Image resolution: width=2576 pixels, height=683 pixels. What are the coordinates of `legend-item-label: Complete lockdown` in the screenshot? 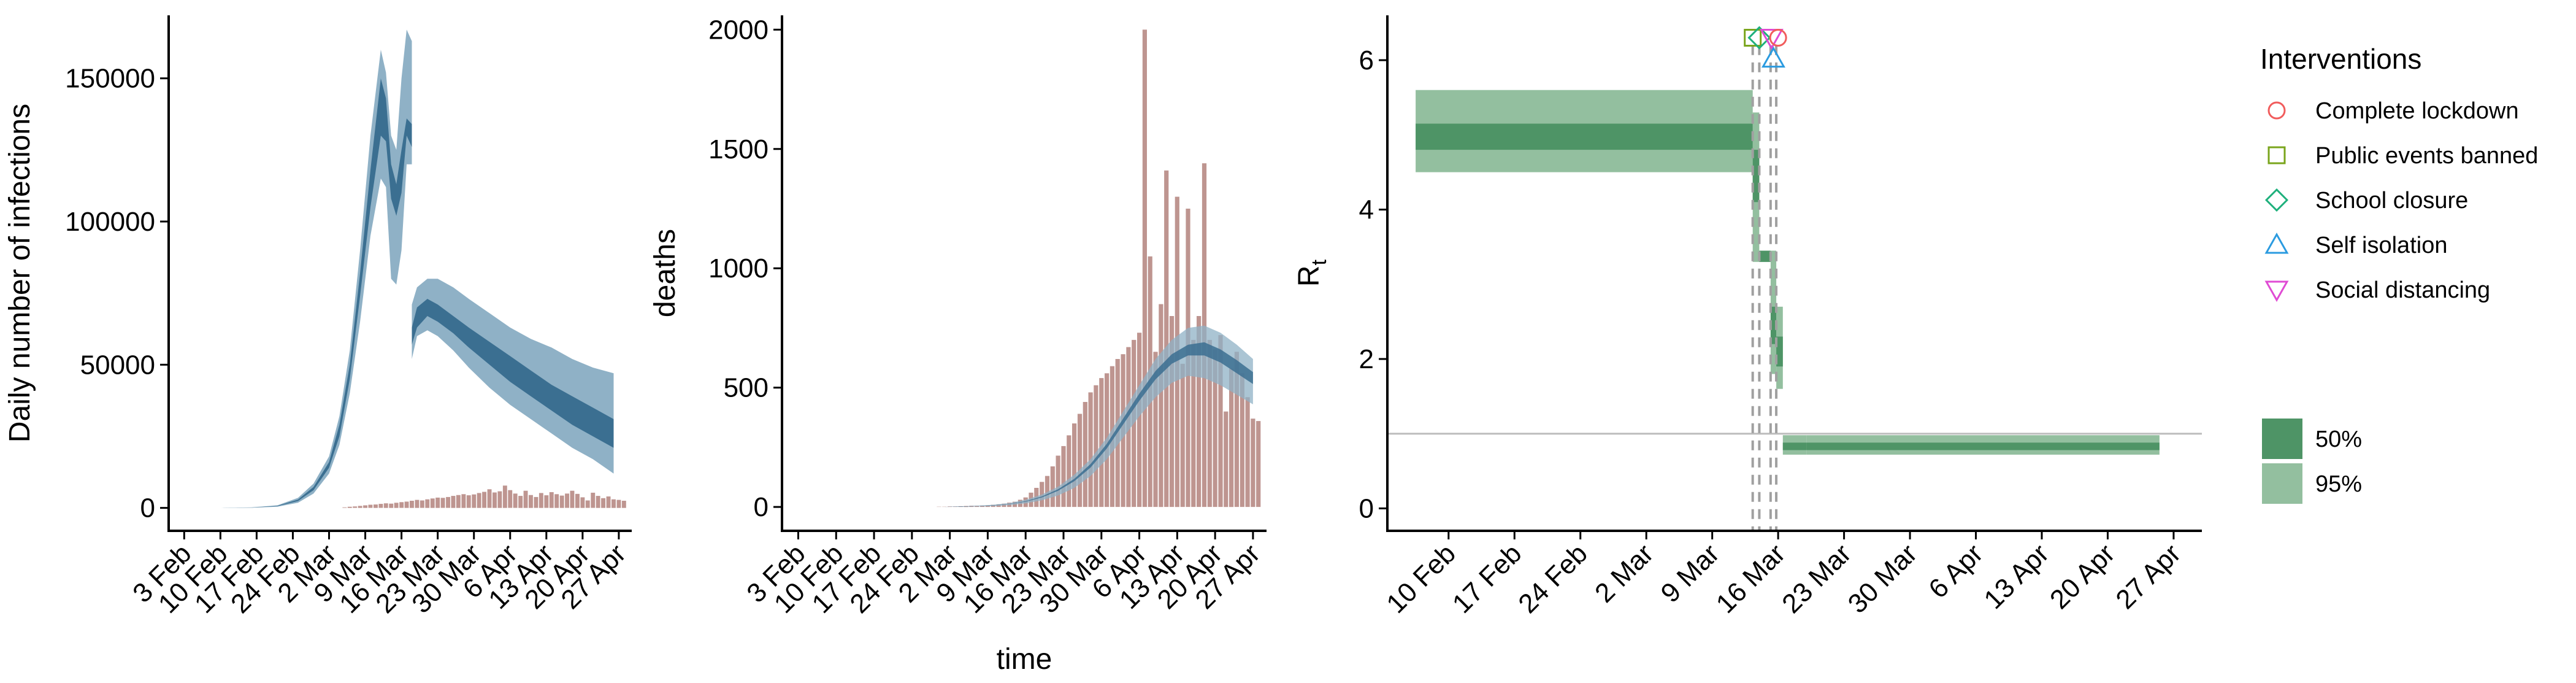 It's located at (2417, 111).